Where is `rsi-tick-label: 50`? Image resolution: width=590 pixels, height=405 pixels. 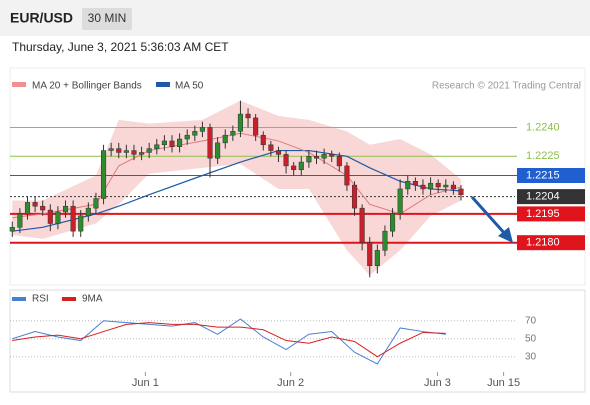
rsi-tick-label: 50 is located at coordinates (531, 338).